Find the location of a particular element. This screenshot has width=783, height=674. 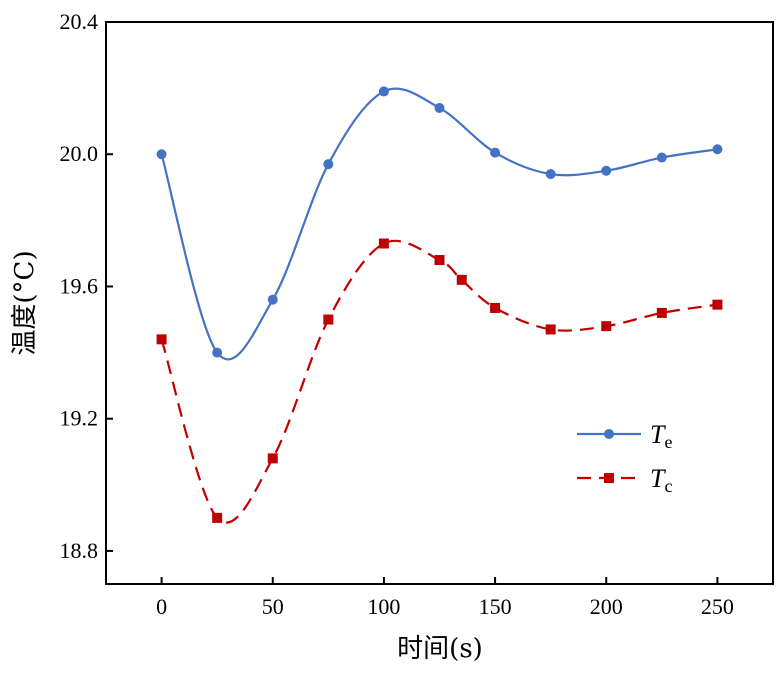

y-axis-ticks: 18.8 19.2 19.6 20.0 20.4 is located at coordinates (86, 286).